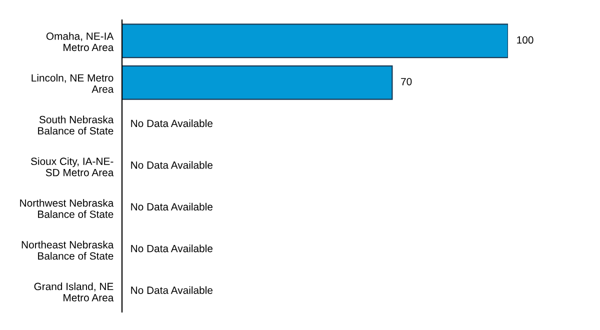 The image size is (600, 330). I want to click on y-tick-label: Northeast Nebraska Balance of State, so click(68, 250).